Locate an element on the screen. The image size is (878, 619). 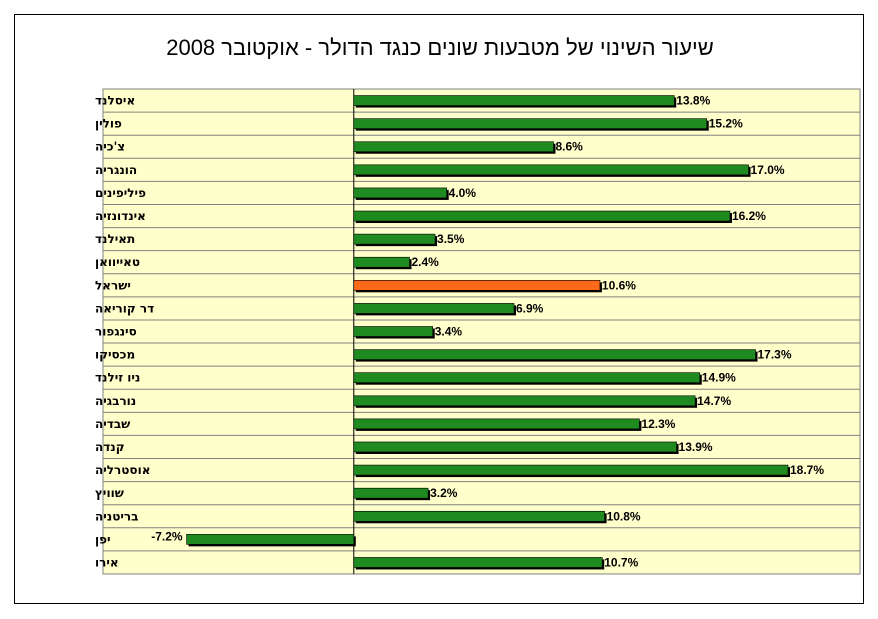
category-label: איסלנד is located at coordinates (115, 101).